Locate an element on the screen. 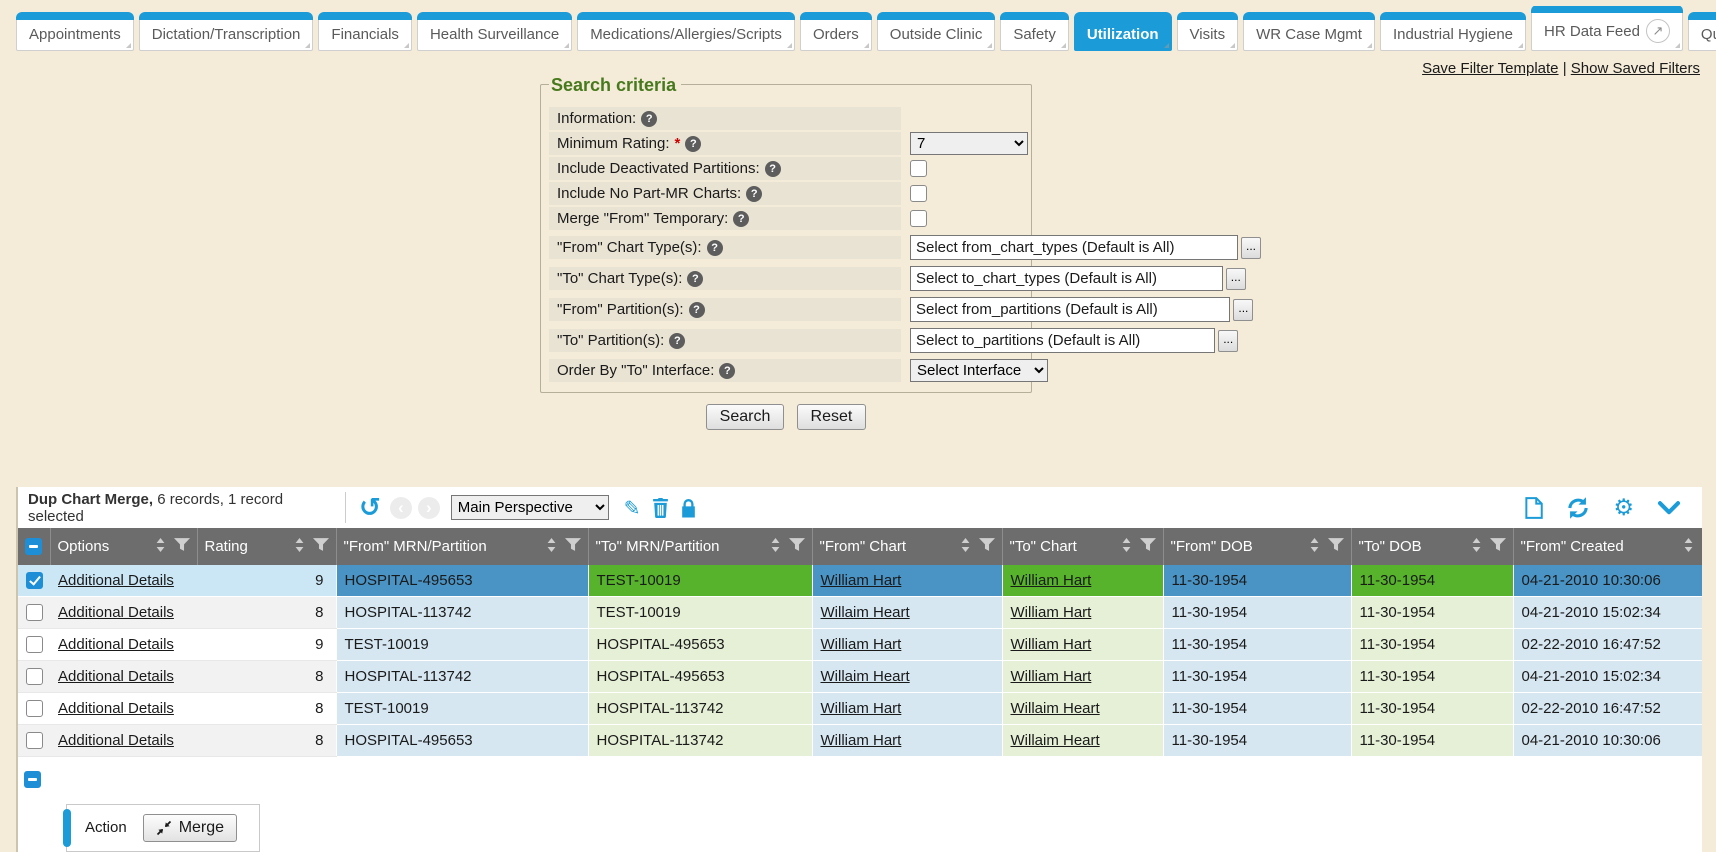  column-header-from-mrn-partition: "From" MRN/Partition is located at coordinates (461, 546).